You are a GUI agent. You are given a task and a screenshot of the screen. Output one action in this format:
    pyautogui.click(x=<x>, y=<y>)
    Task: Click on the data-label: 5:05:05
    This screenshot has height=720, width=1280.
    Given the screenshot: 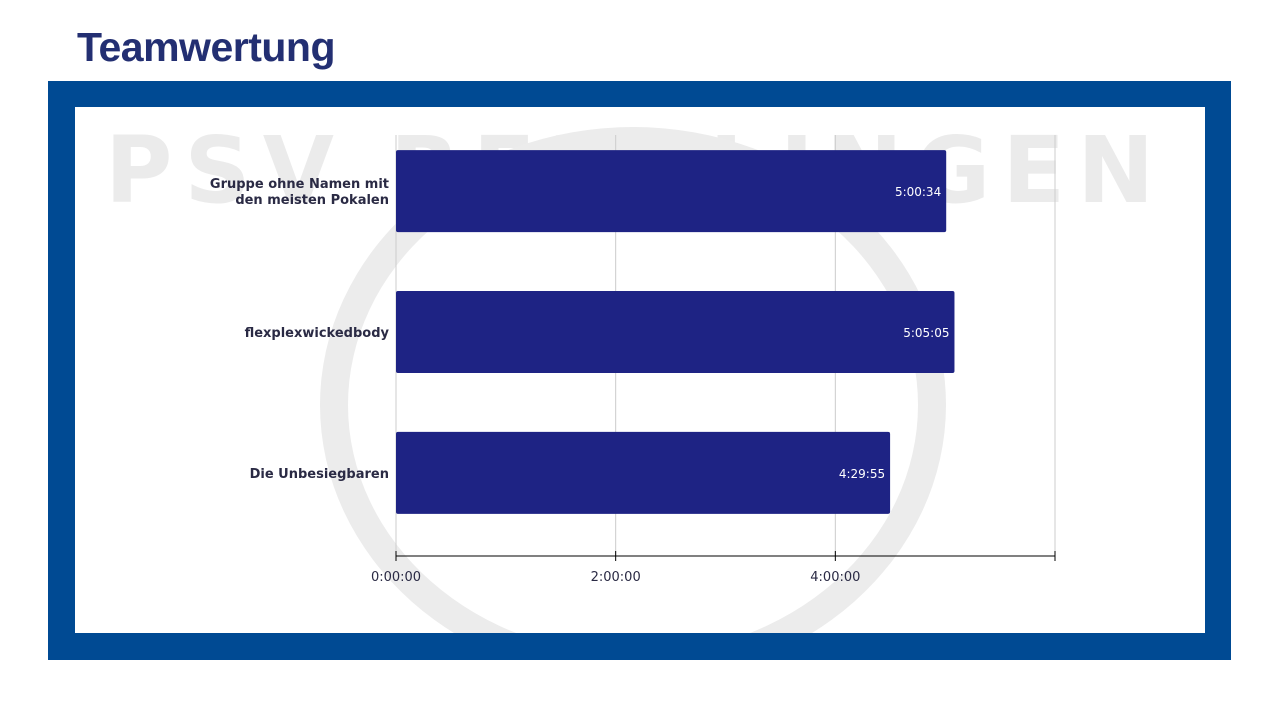 What is the action you would take?
    pyautogui.click(x=926, y=333)
    